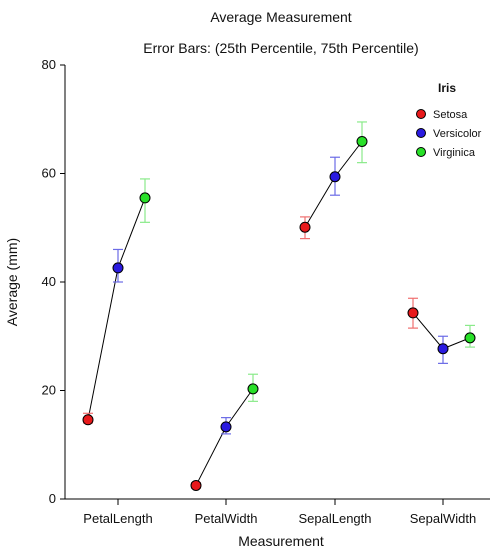  Describe the element at coordinates (49, 173) in the screenshot. I see `y-tick-label: 60` at that location.